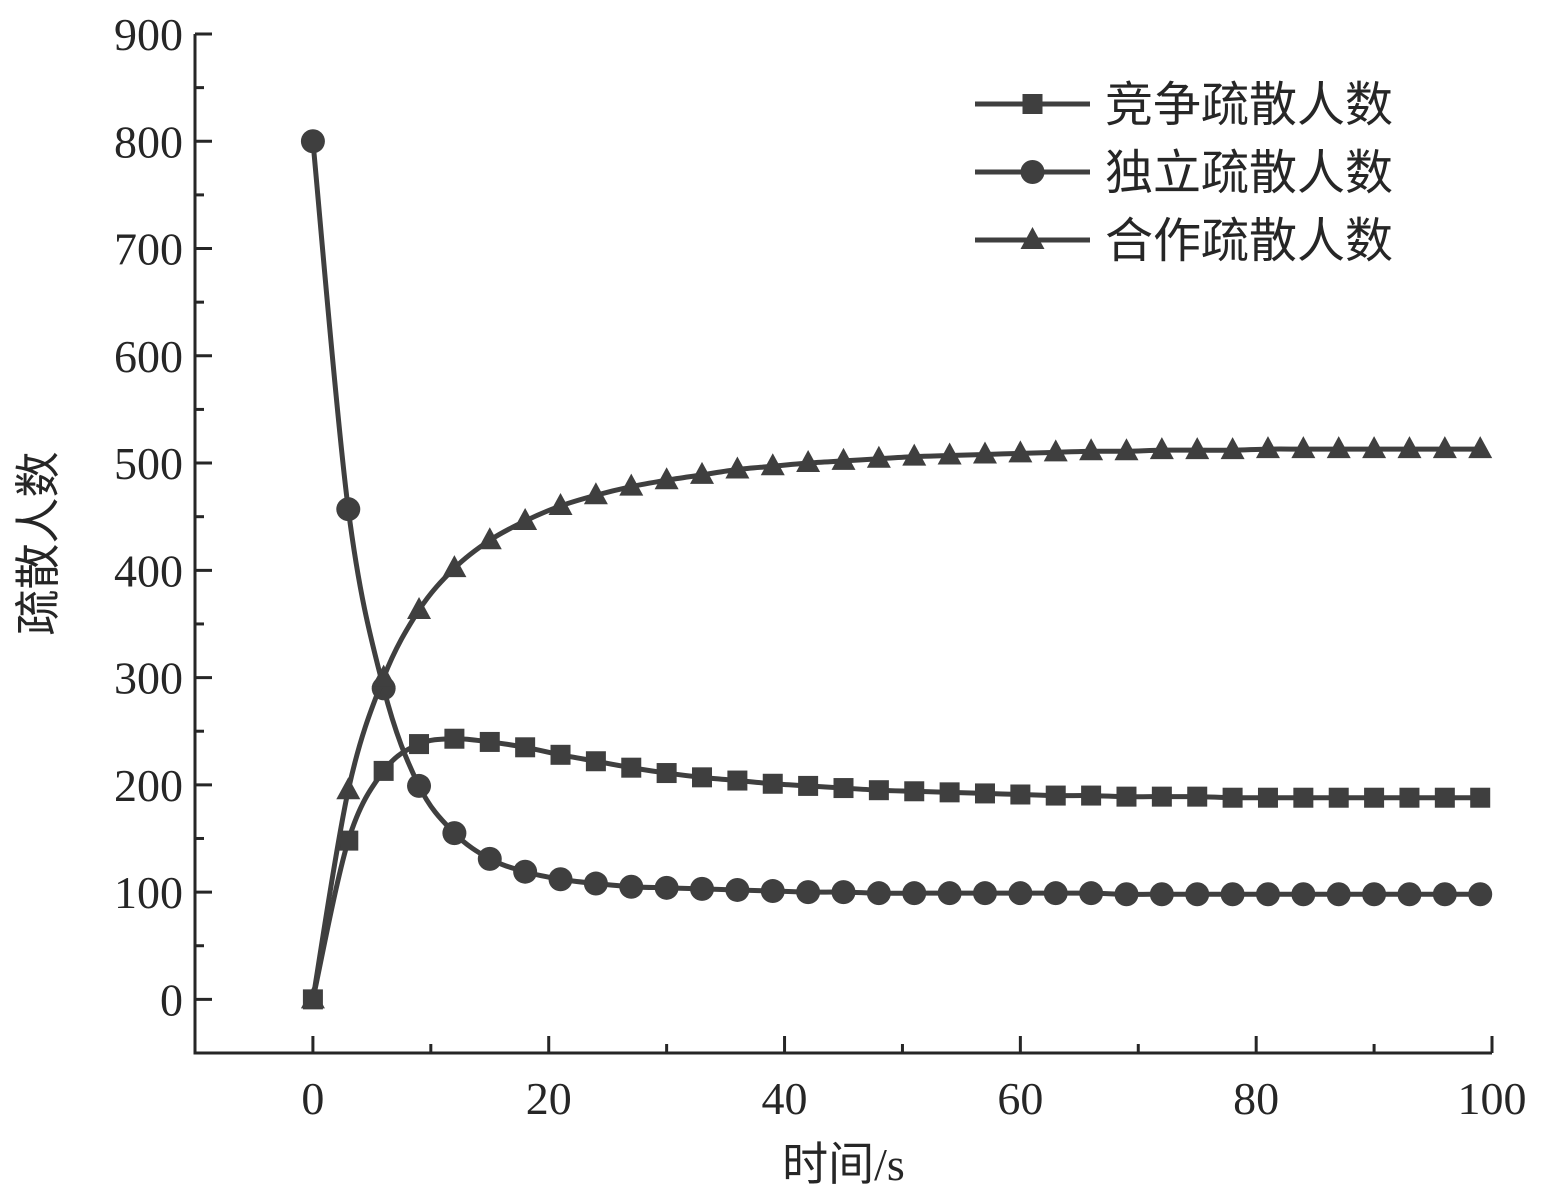 This screenshot has height=1202, width=1541. I want to click on legend-item: 独立疏散人数, so click(1184, 173).